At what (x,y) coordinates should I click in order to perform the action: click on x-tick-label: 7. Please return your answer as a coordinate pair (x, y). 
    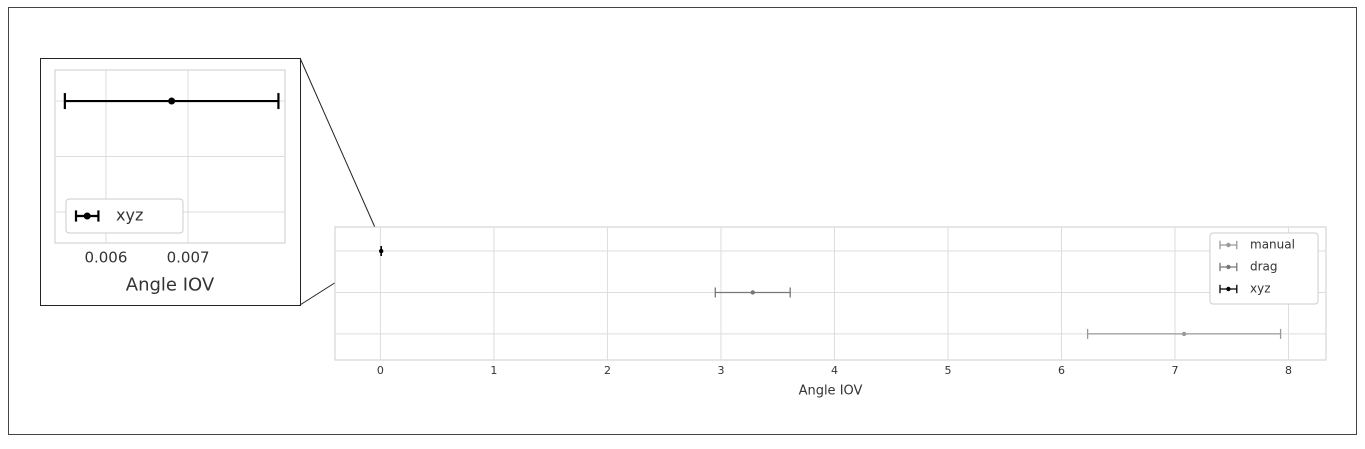
    Looking at the image, I should click on (1175, 370).